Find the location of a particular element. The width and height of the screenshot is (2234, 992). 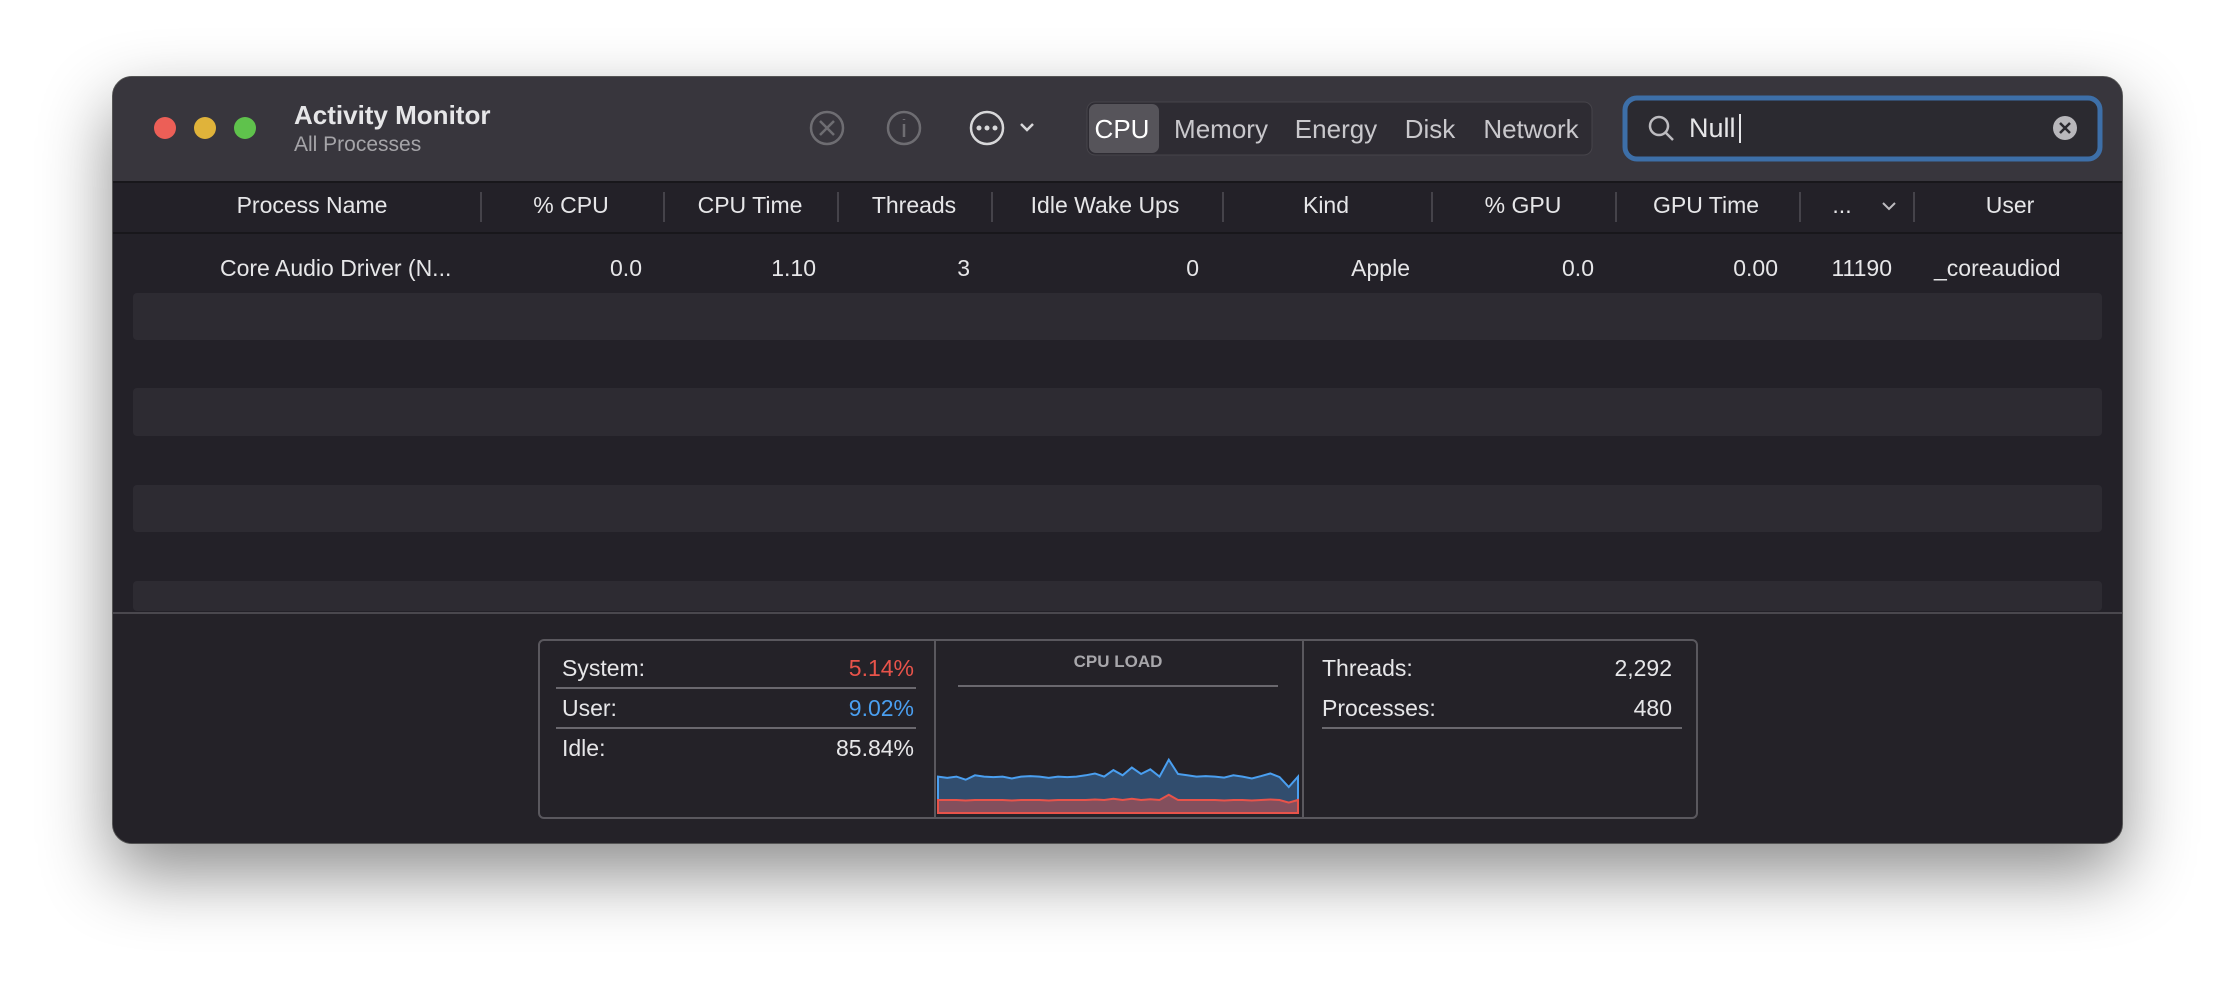

toolbar-icons is located at coordinates (1456, 128).